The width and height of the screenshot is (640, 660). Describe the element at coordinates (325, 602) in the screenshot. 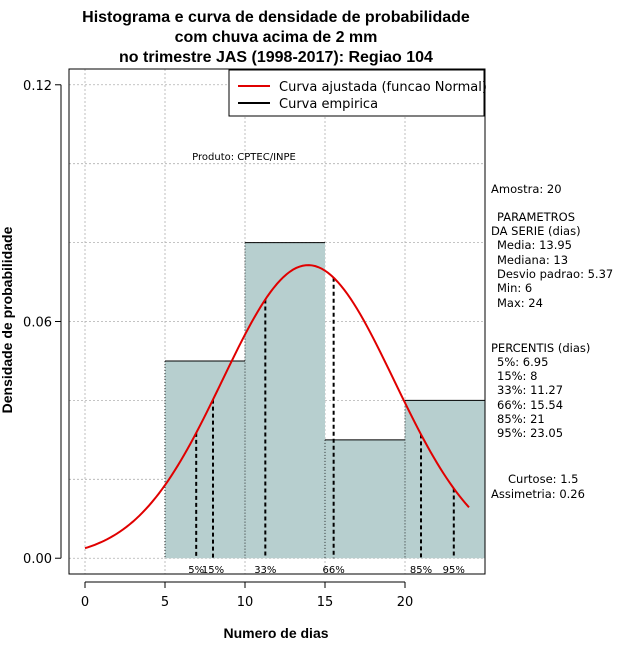

I see `x-tick-label: 15` at that location.